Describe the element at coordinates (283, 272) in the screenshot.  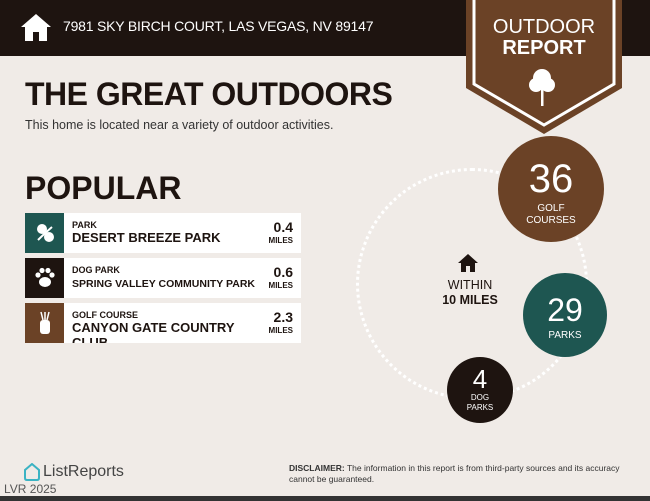
I see `place-distance: 0.6` at that location.